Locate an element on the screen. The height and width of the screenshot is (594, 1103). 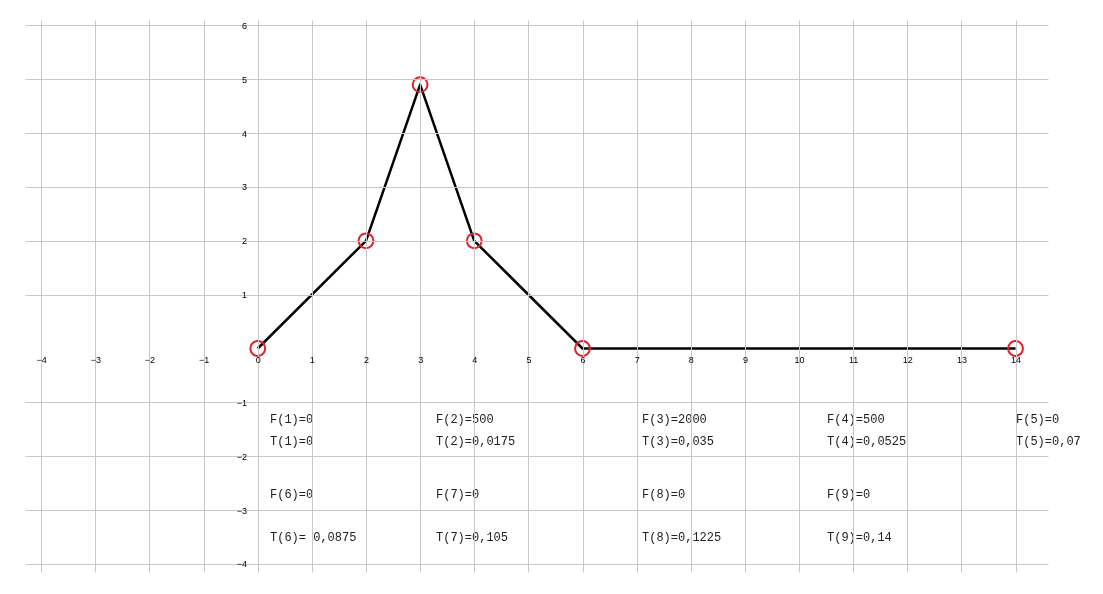
x-tick-label: 2 is located at coordinates (366, 359).